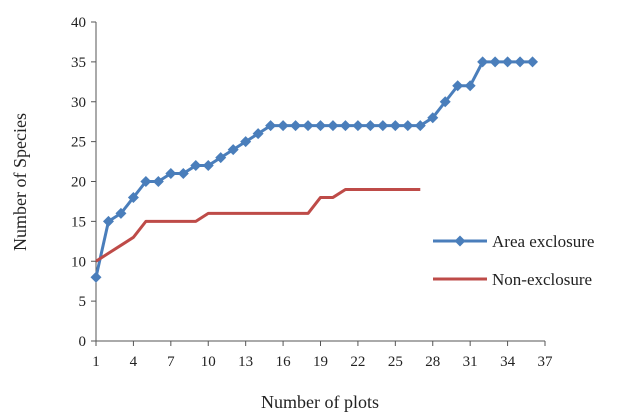  What do you see at coordinates (546, 362) in the screenshot?
I see `x-tick-label: 37` at bounding box center [546, 362].